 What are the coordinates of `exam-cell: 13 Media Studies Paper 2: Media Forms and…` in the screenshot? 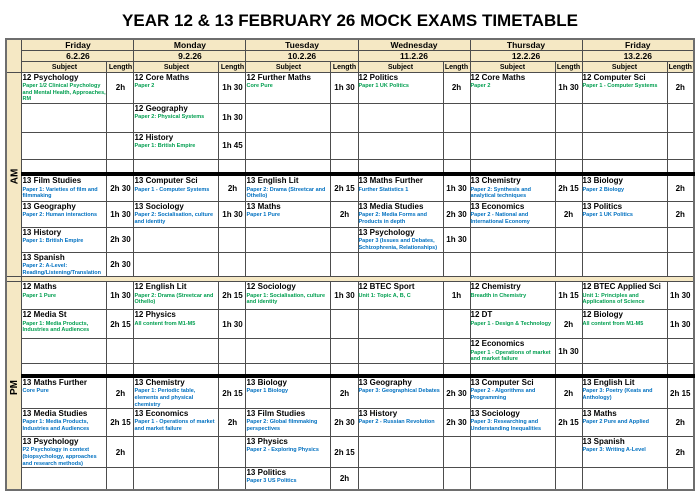 It's located at (400, 214).